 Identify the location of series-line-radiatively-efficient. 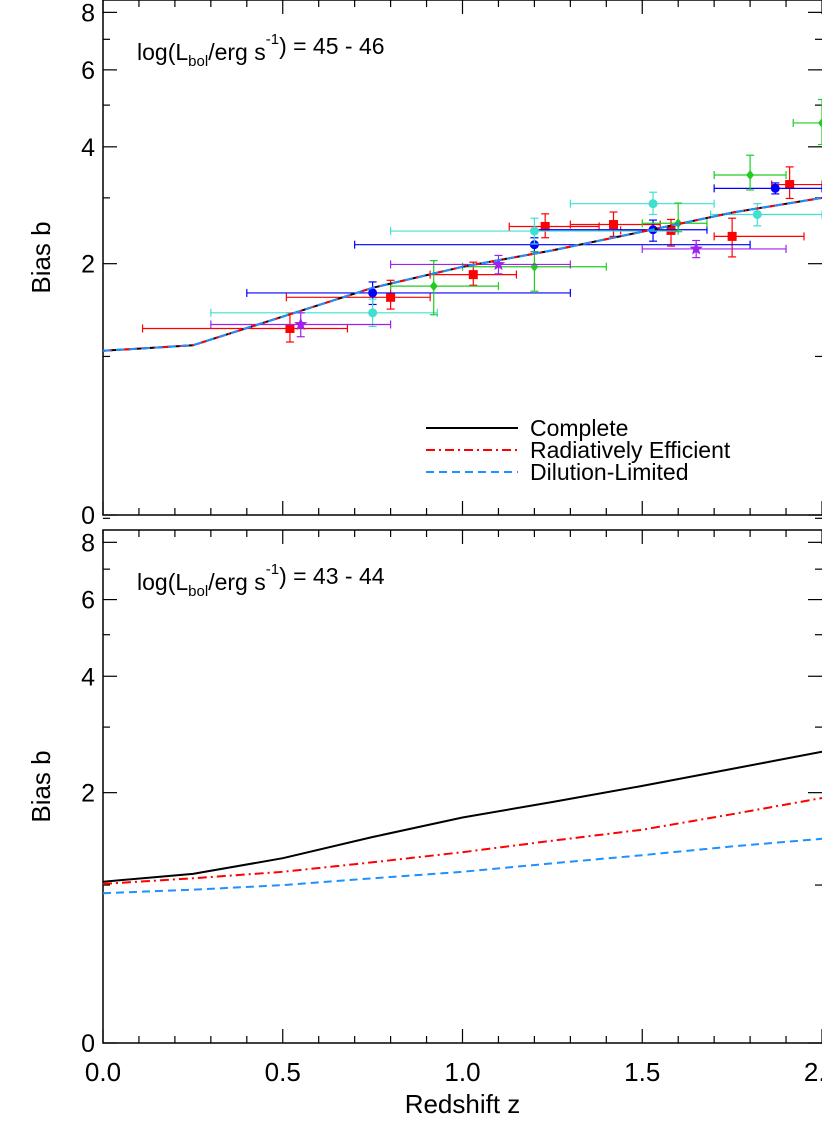
(462, 841).